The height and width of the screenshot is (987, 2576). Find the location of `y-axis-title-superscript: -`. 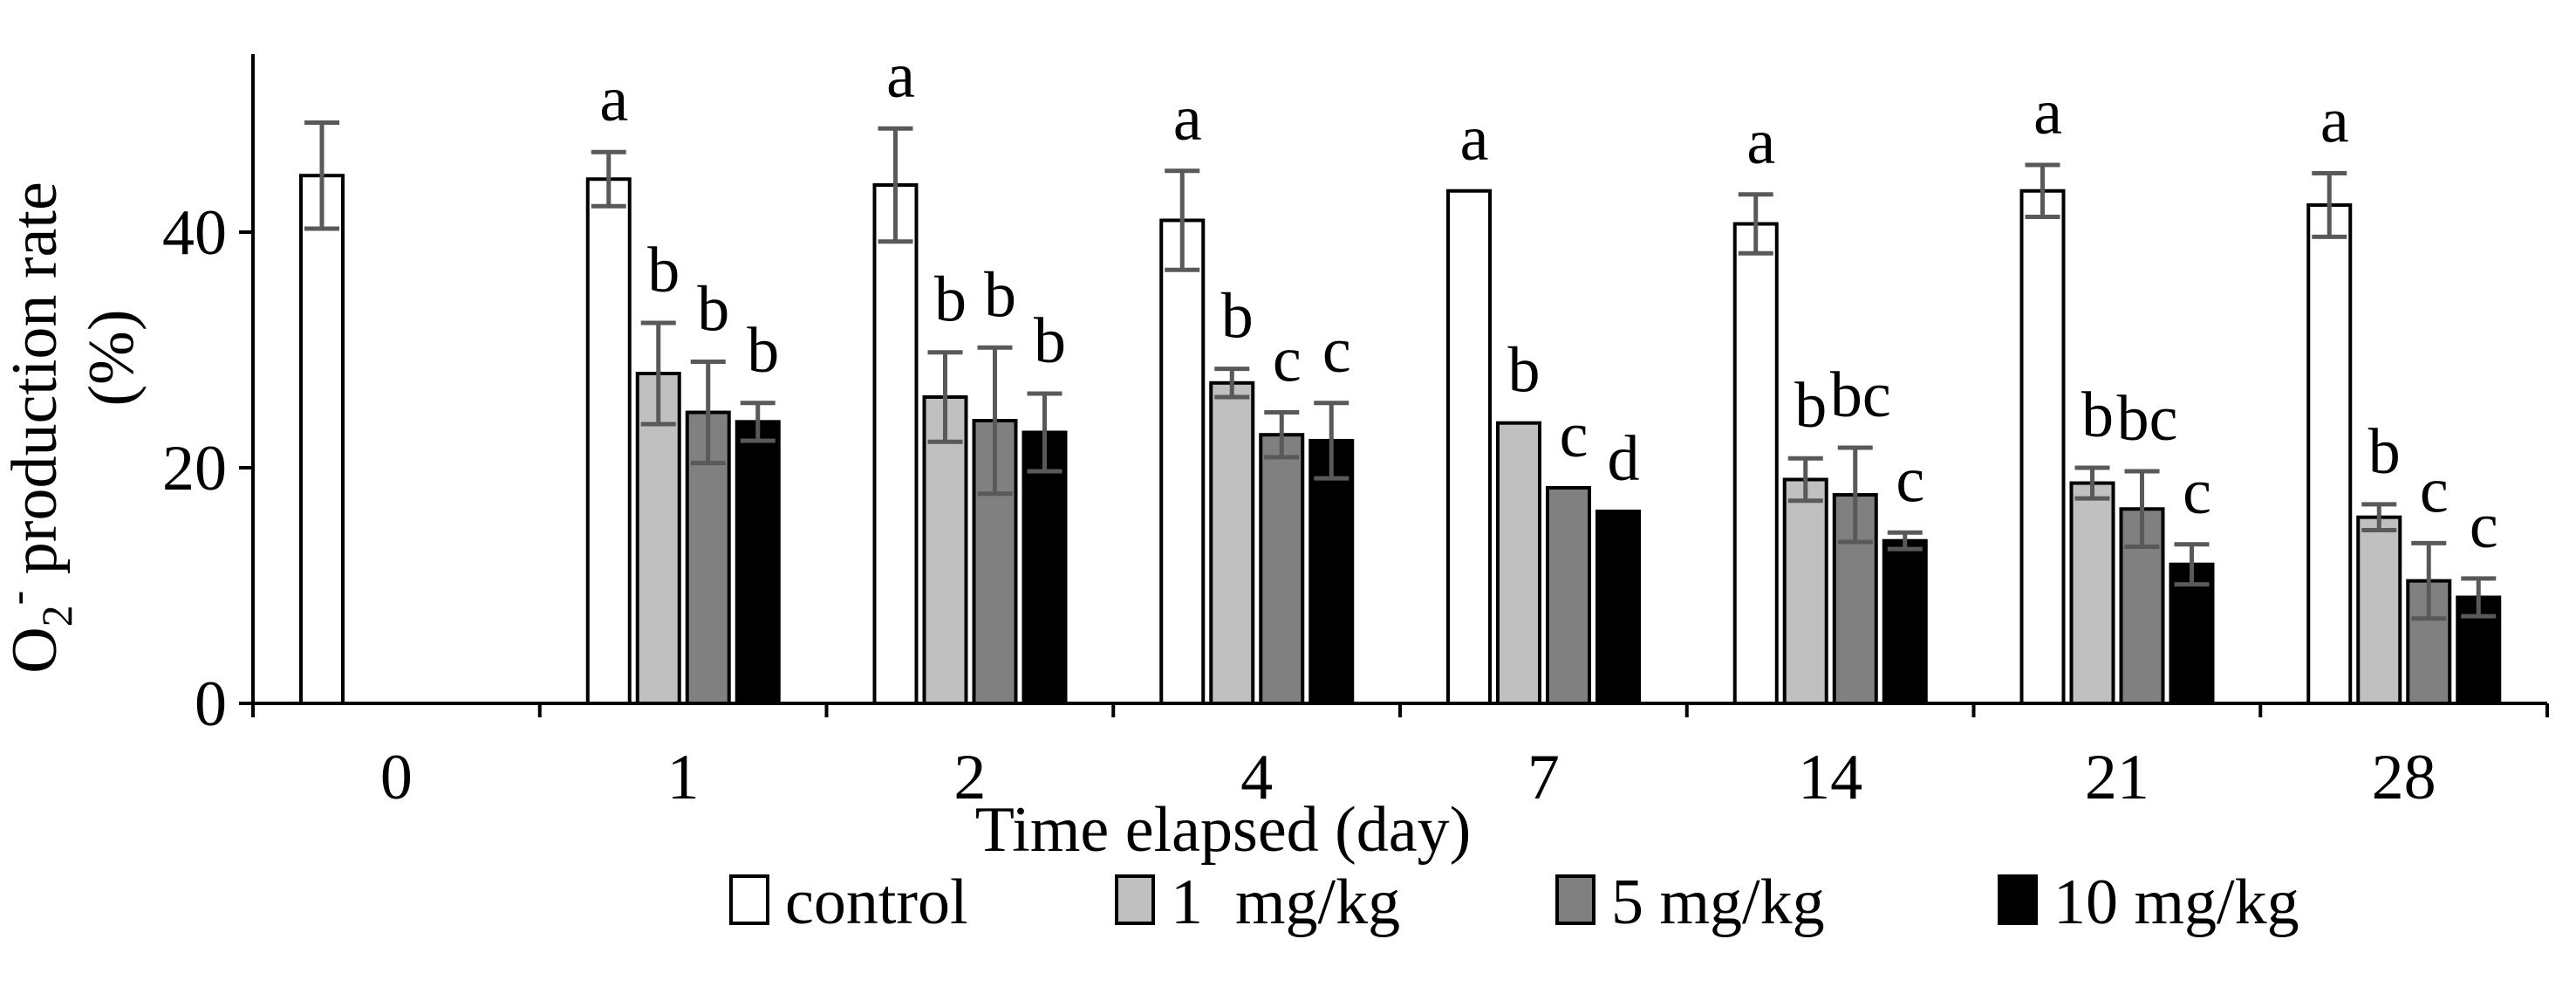

y-axis-title-superscript: - is located at coordinates (20, 598).